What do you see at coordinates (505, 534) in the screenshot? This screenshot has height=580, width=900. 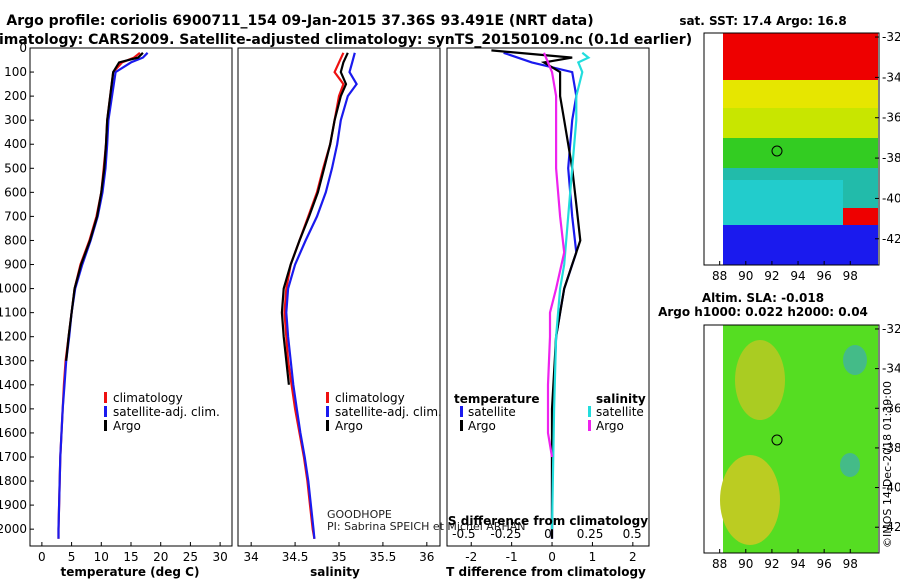 I see `s-tick-label: -0.25` at bounding box center [505, 534].